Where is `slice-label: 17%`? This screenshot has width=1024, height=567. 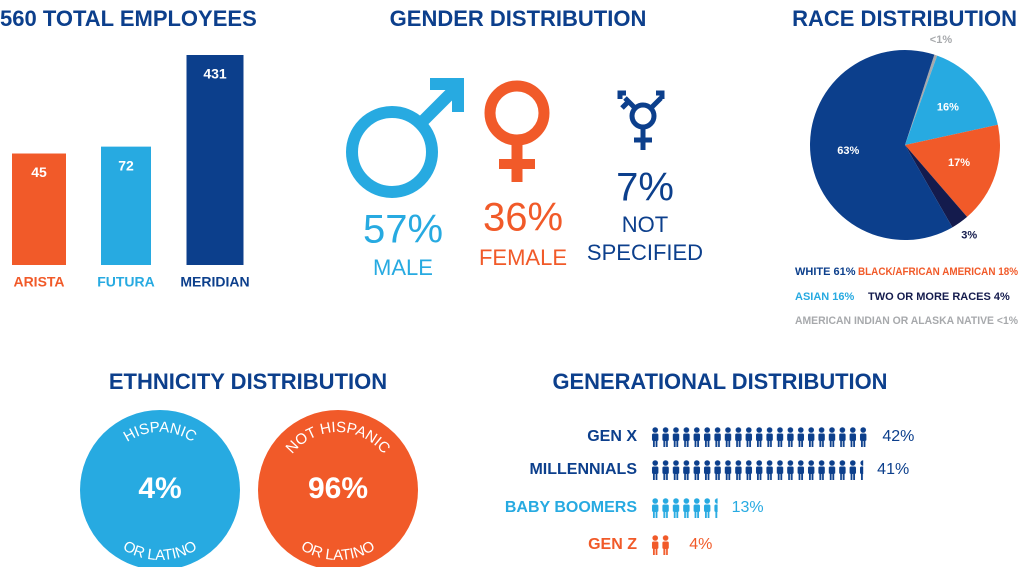
slice-label: 17% is located at coordinates (959, 163).